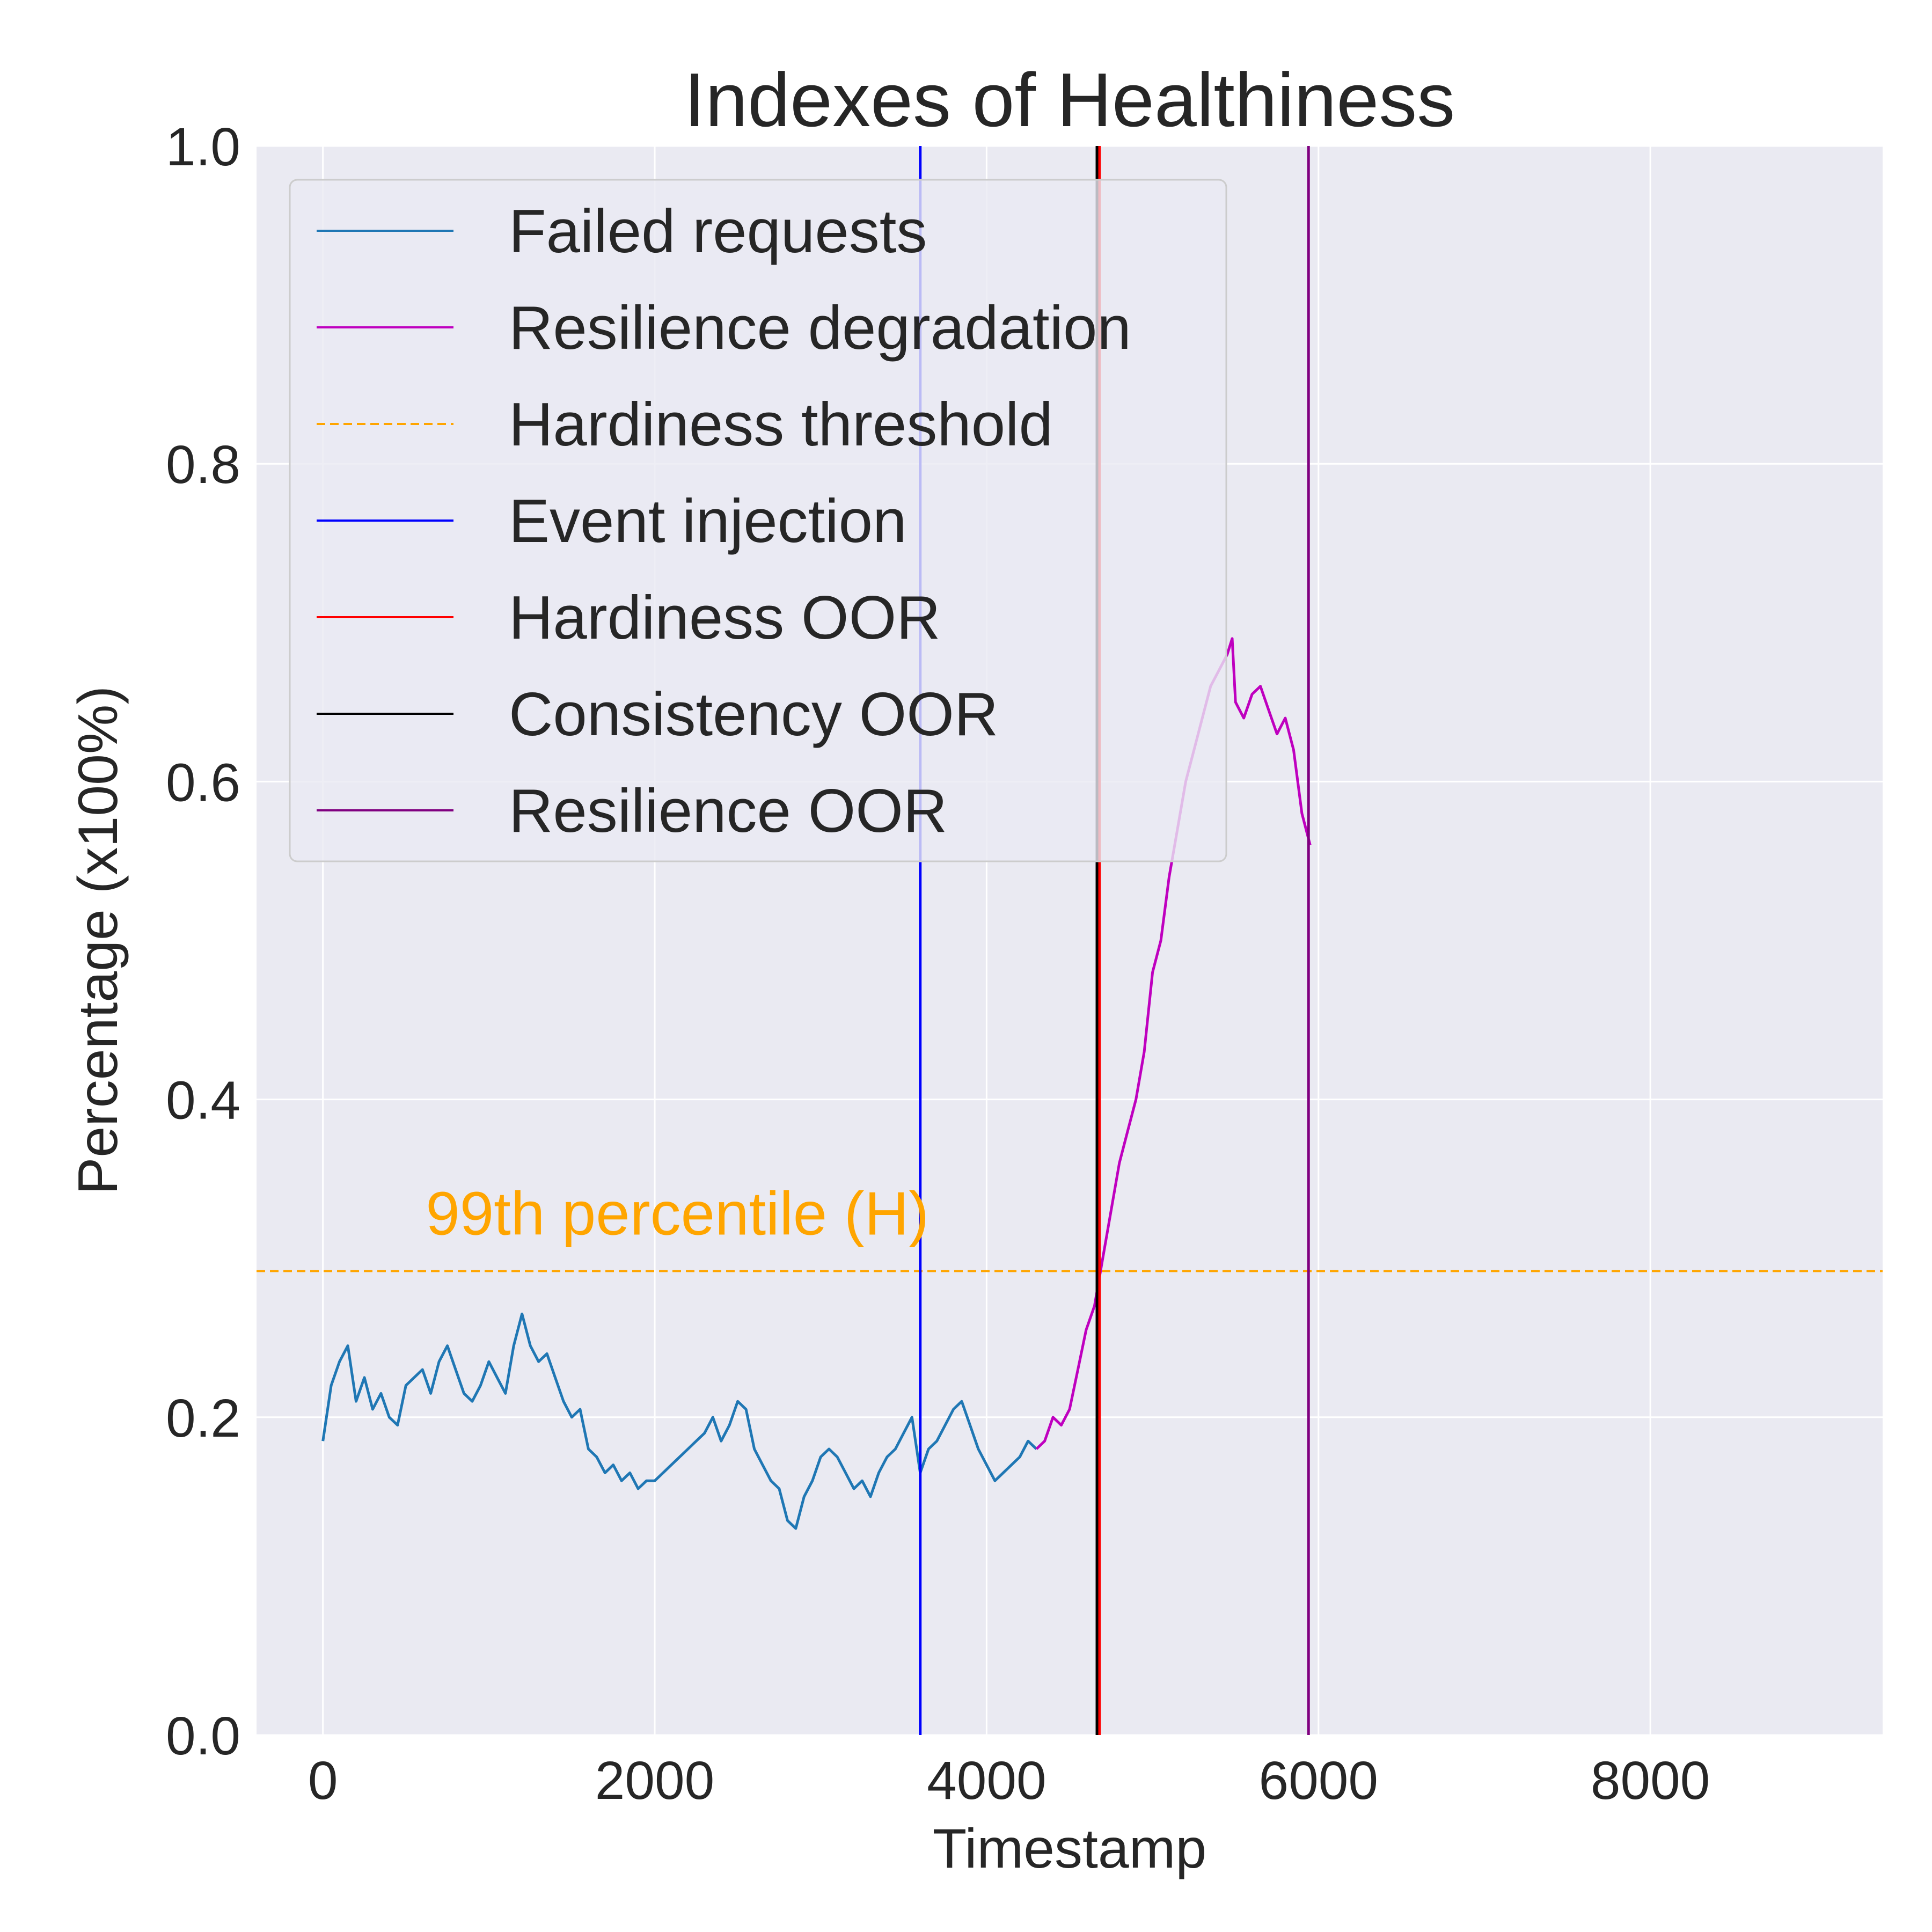 The width and height of the screenshot is (1932, 1932). What do you see at coordinates (1069, 1849) in the screenshot?
I see `x-axis-label: Timestamp` at bounding box center [1069, 1849].